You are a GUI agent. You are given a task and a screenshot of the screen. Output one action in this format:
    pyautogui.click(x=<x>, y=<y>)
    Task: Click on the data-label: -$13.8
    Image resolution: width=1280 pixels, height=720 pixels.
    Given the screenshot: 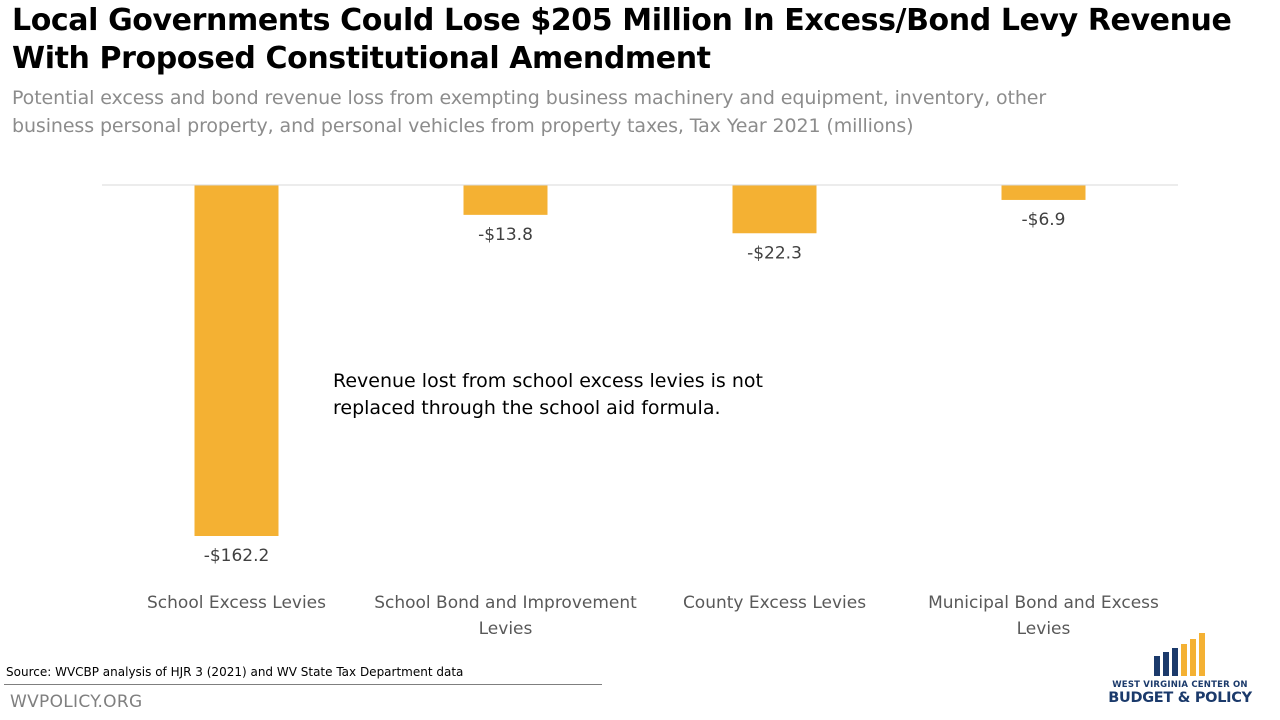 What is the action you would take?
    pyautogui.click(x=505, y=235)
    